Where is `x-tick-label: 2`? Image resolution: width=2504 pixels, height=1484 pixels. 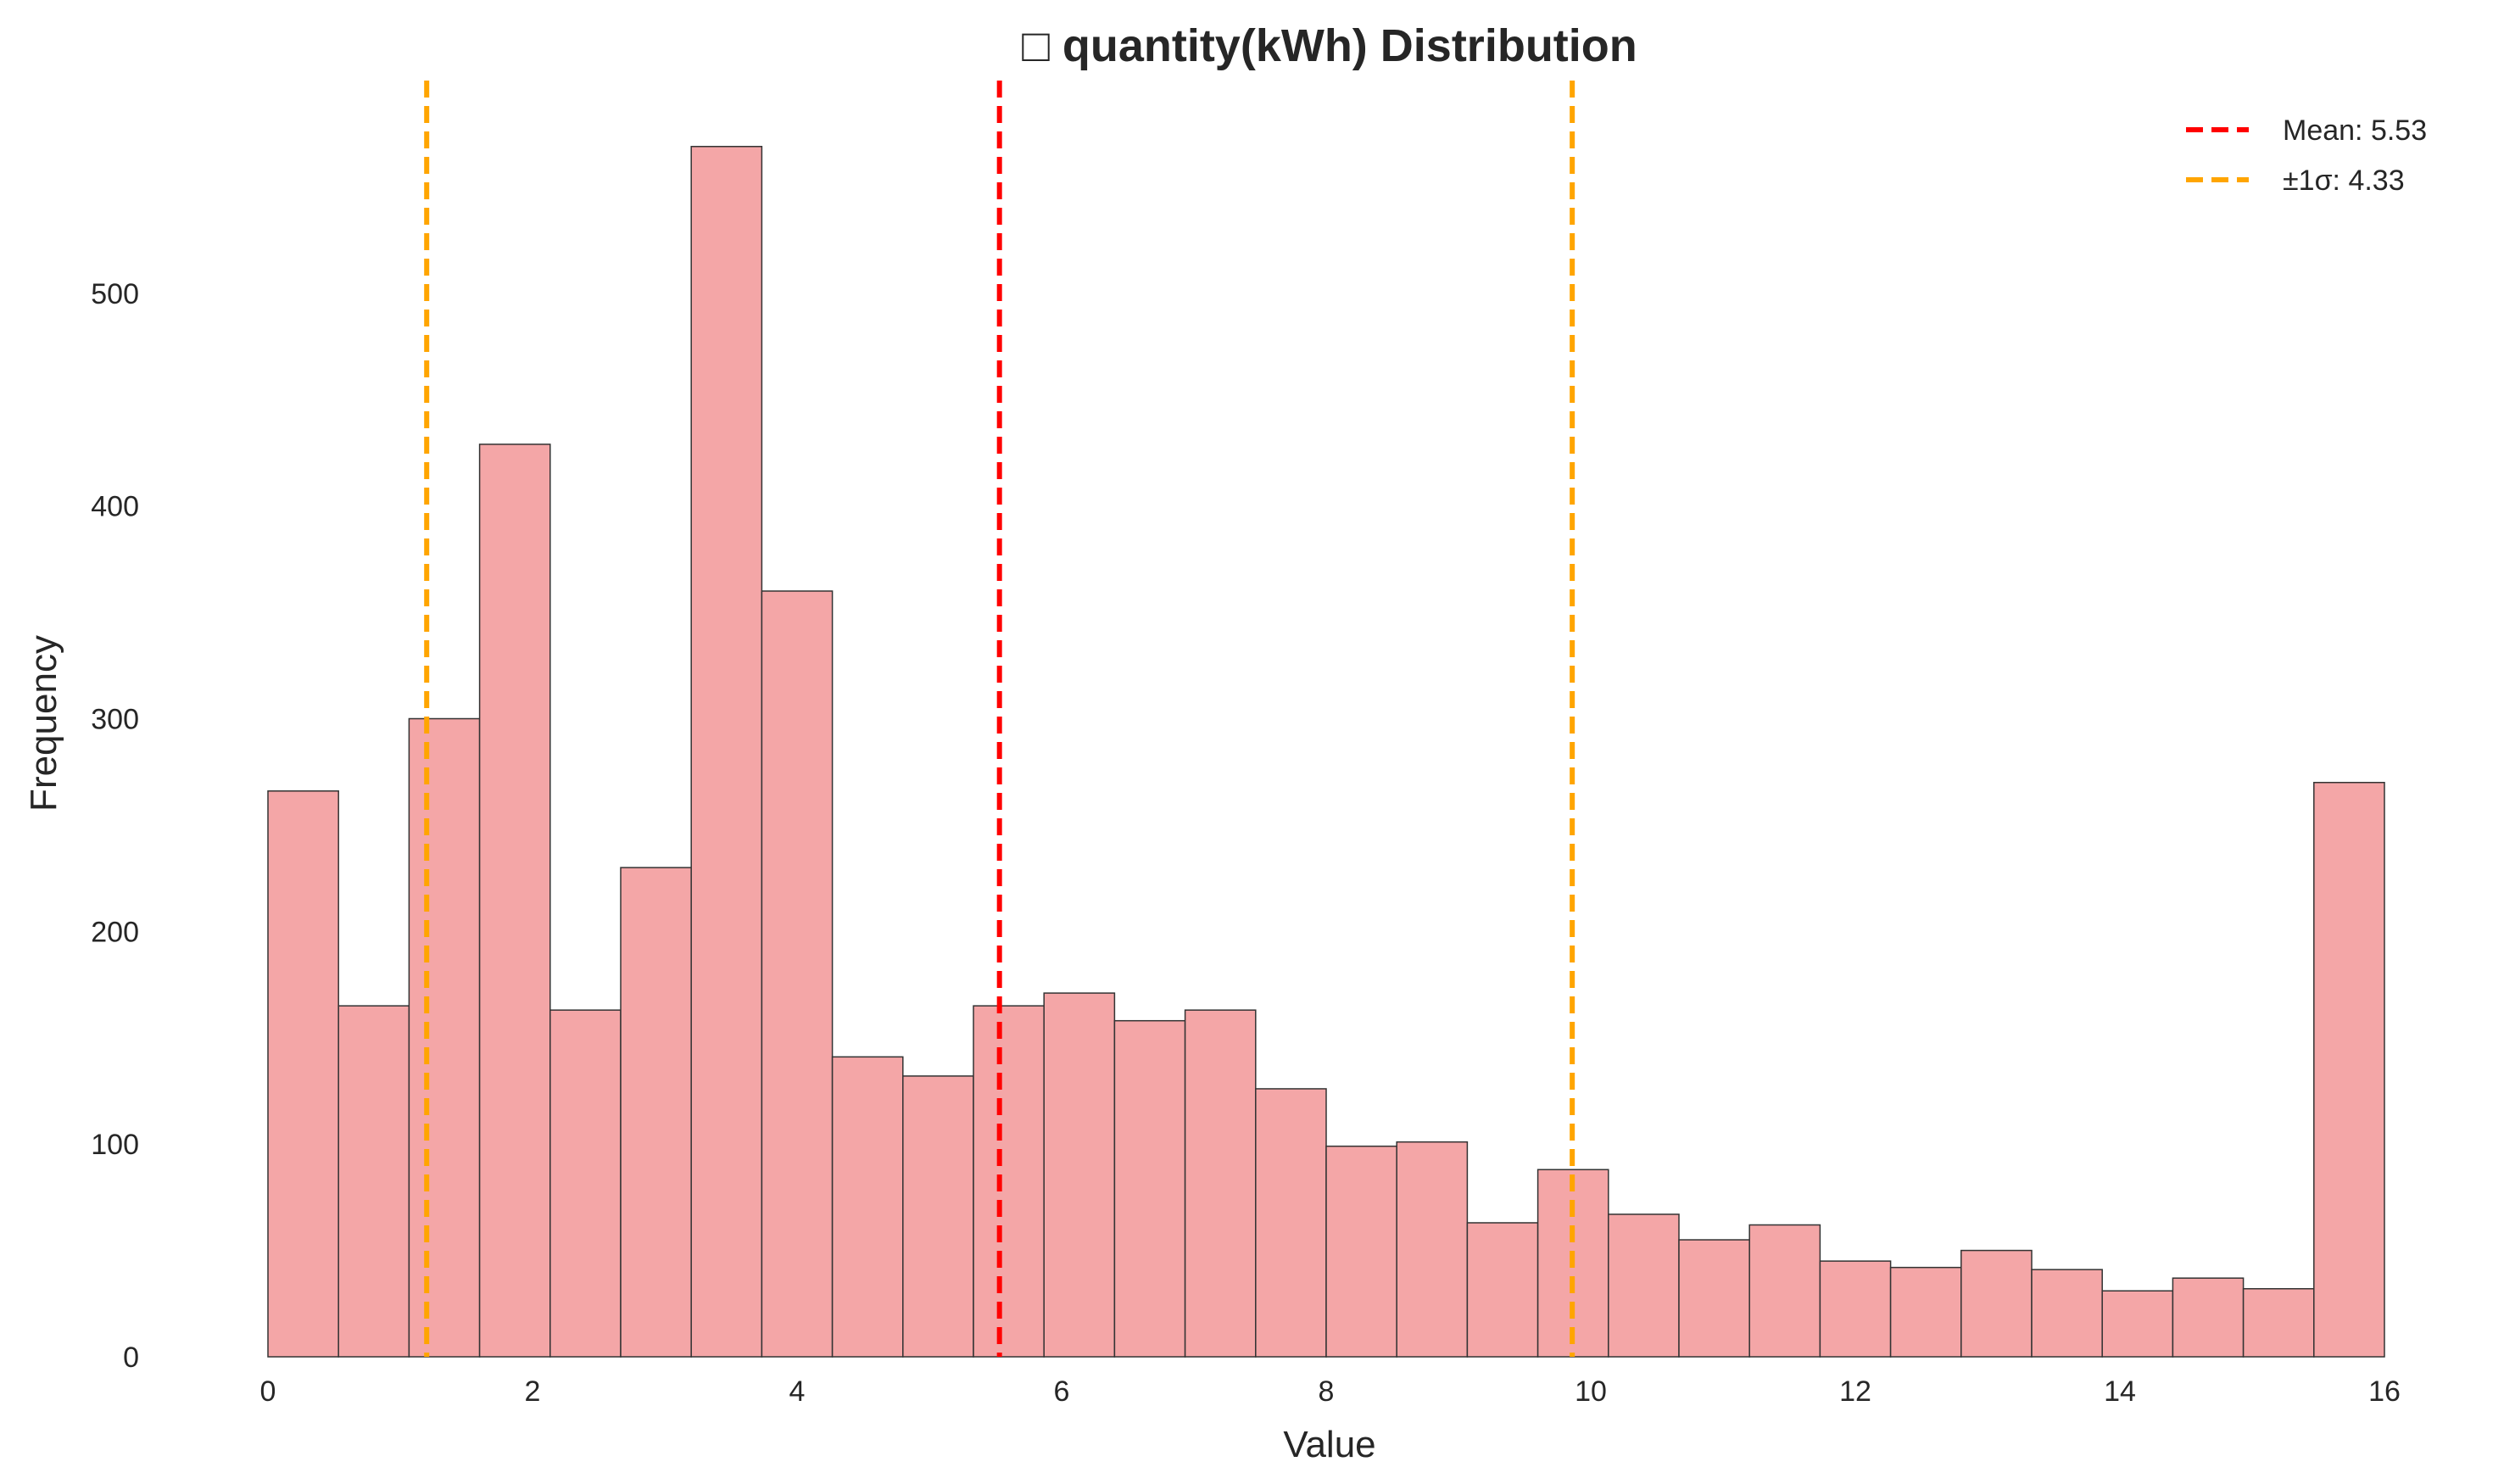 x-tick-label: 2 is located at coordinates (533, 1391).